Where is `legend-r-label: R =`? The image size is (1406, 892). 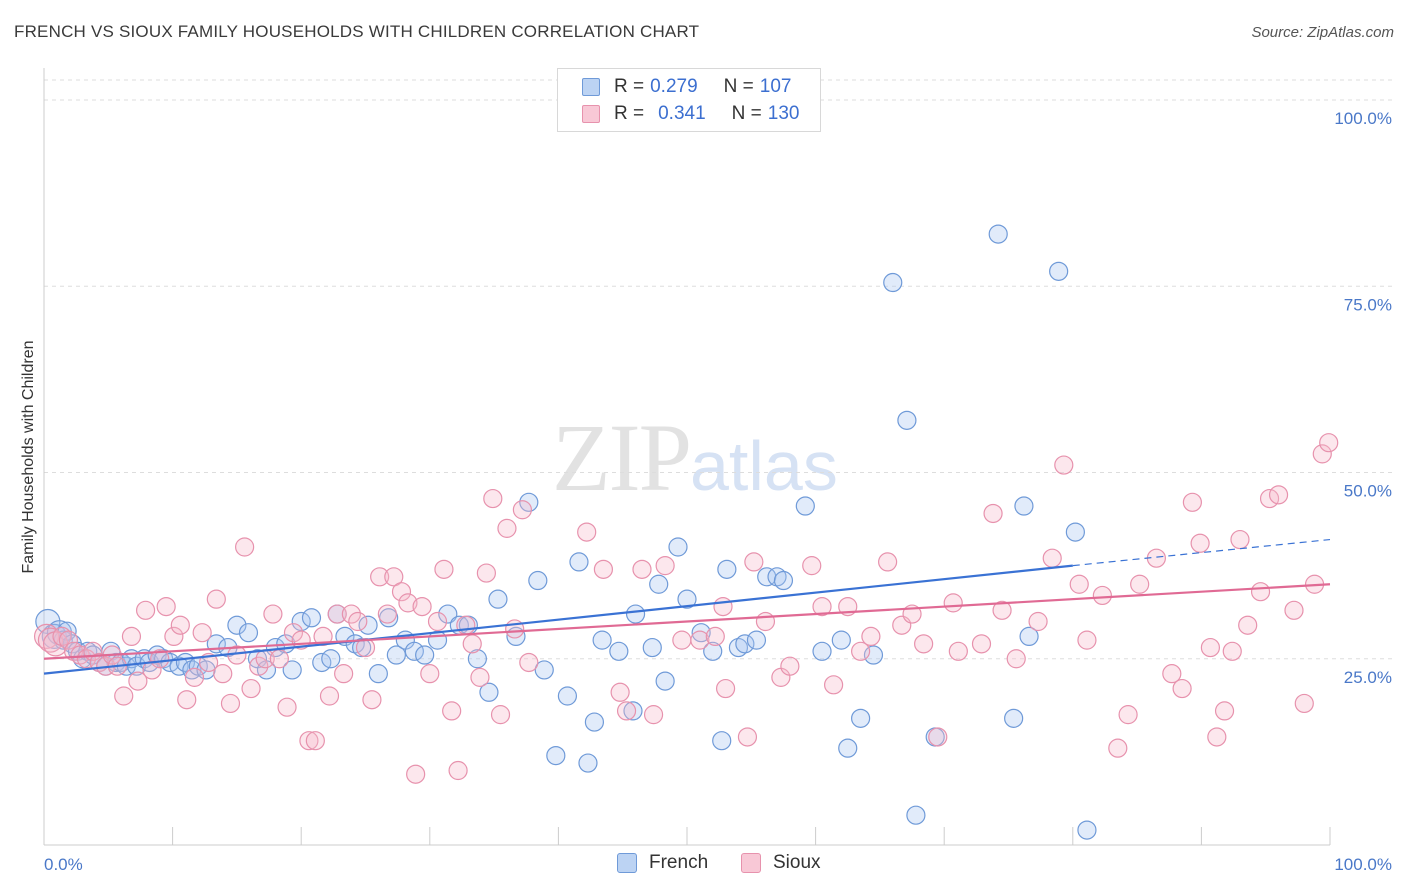 legend-r-label: R = is located at coordinates (629, 113).